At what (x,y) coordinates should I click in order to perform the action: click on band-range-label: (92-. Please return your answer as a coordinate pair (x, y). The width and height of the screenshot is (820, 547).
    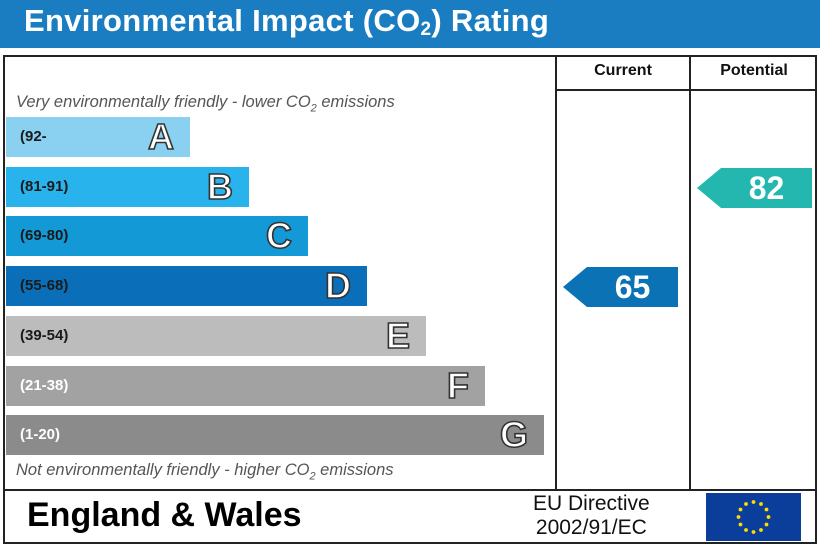
    Looking at the image, I should click on (33, 136).